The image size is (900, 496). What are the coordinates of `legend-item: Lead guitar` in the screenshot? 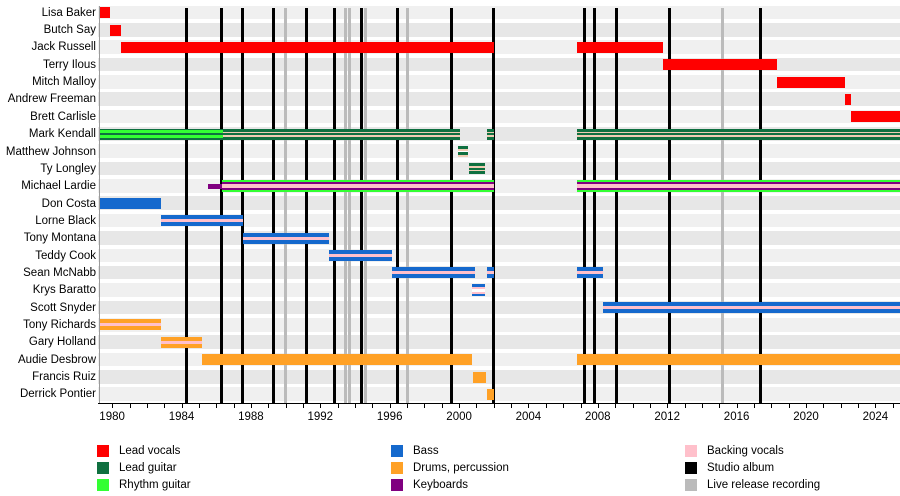 It's located at (237, 468).